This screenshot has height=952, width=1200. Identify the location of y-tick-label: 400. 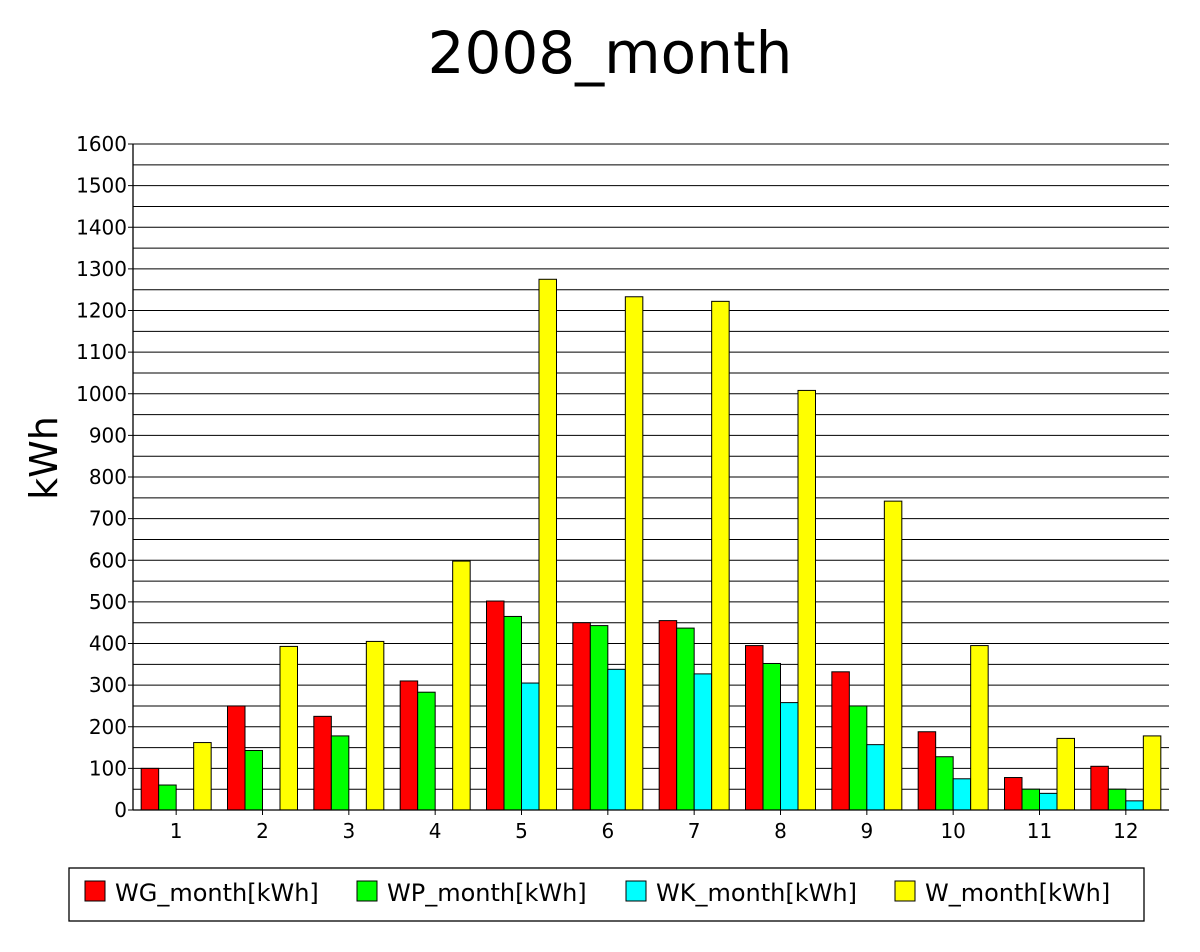
(108, 644).